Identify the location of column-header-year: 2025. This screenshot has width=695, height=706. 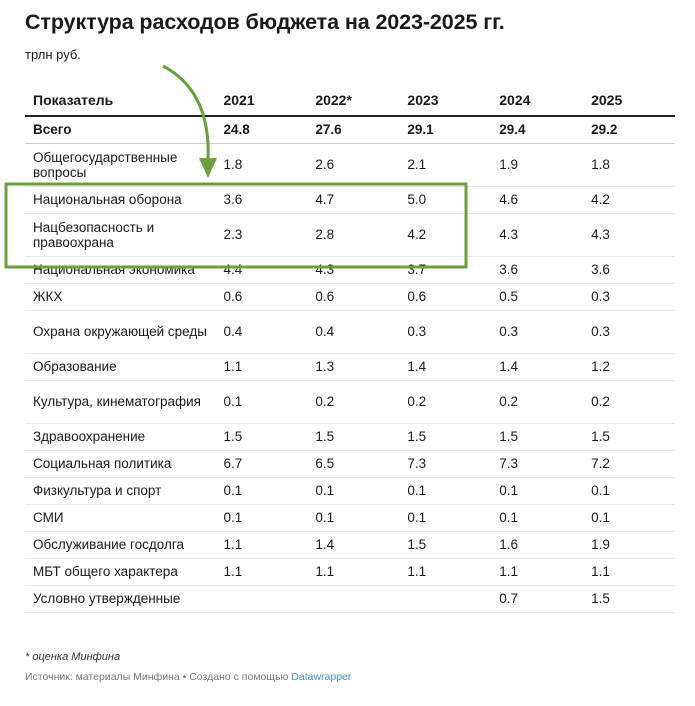
(629, 101).